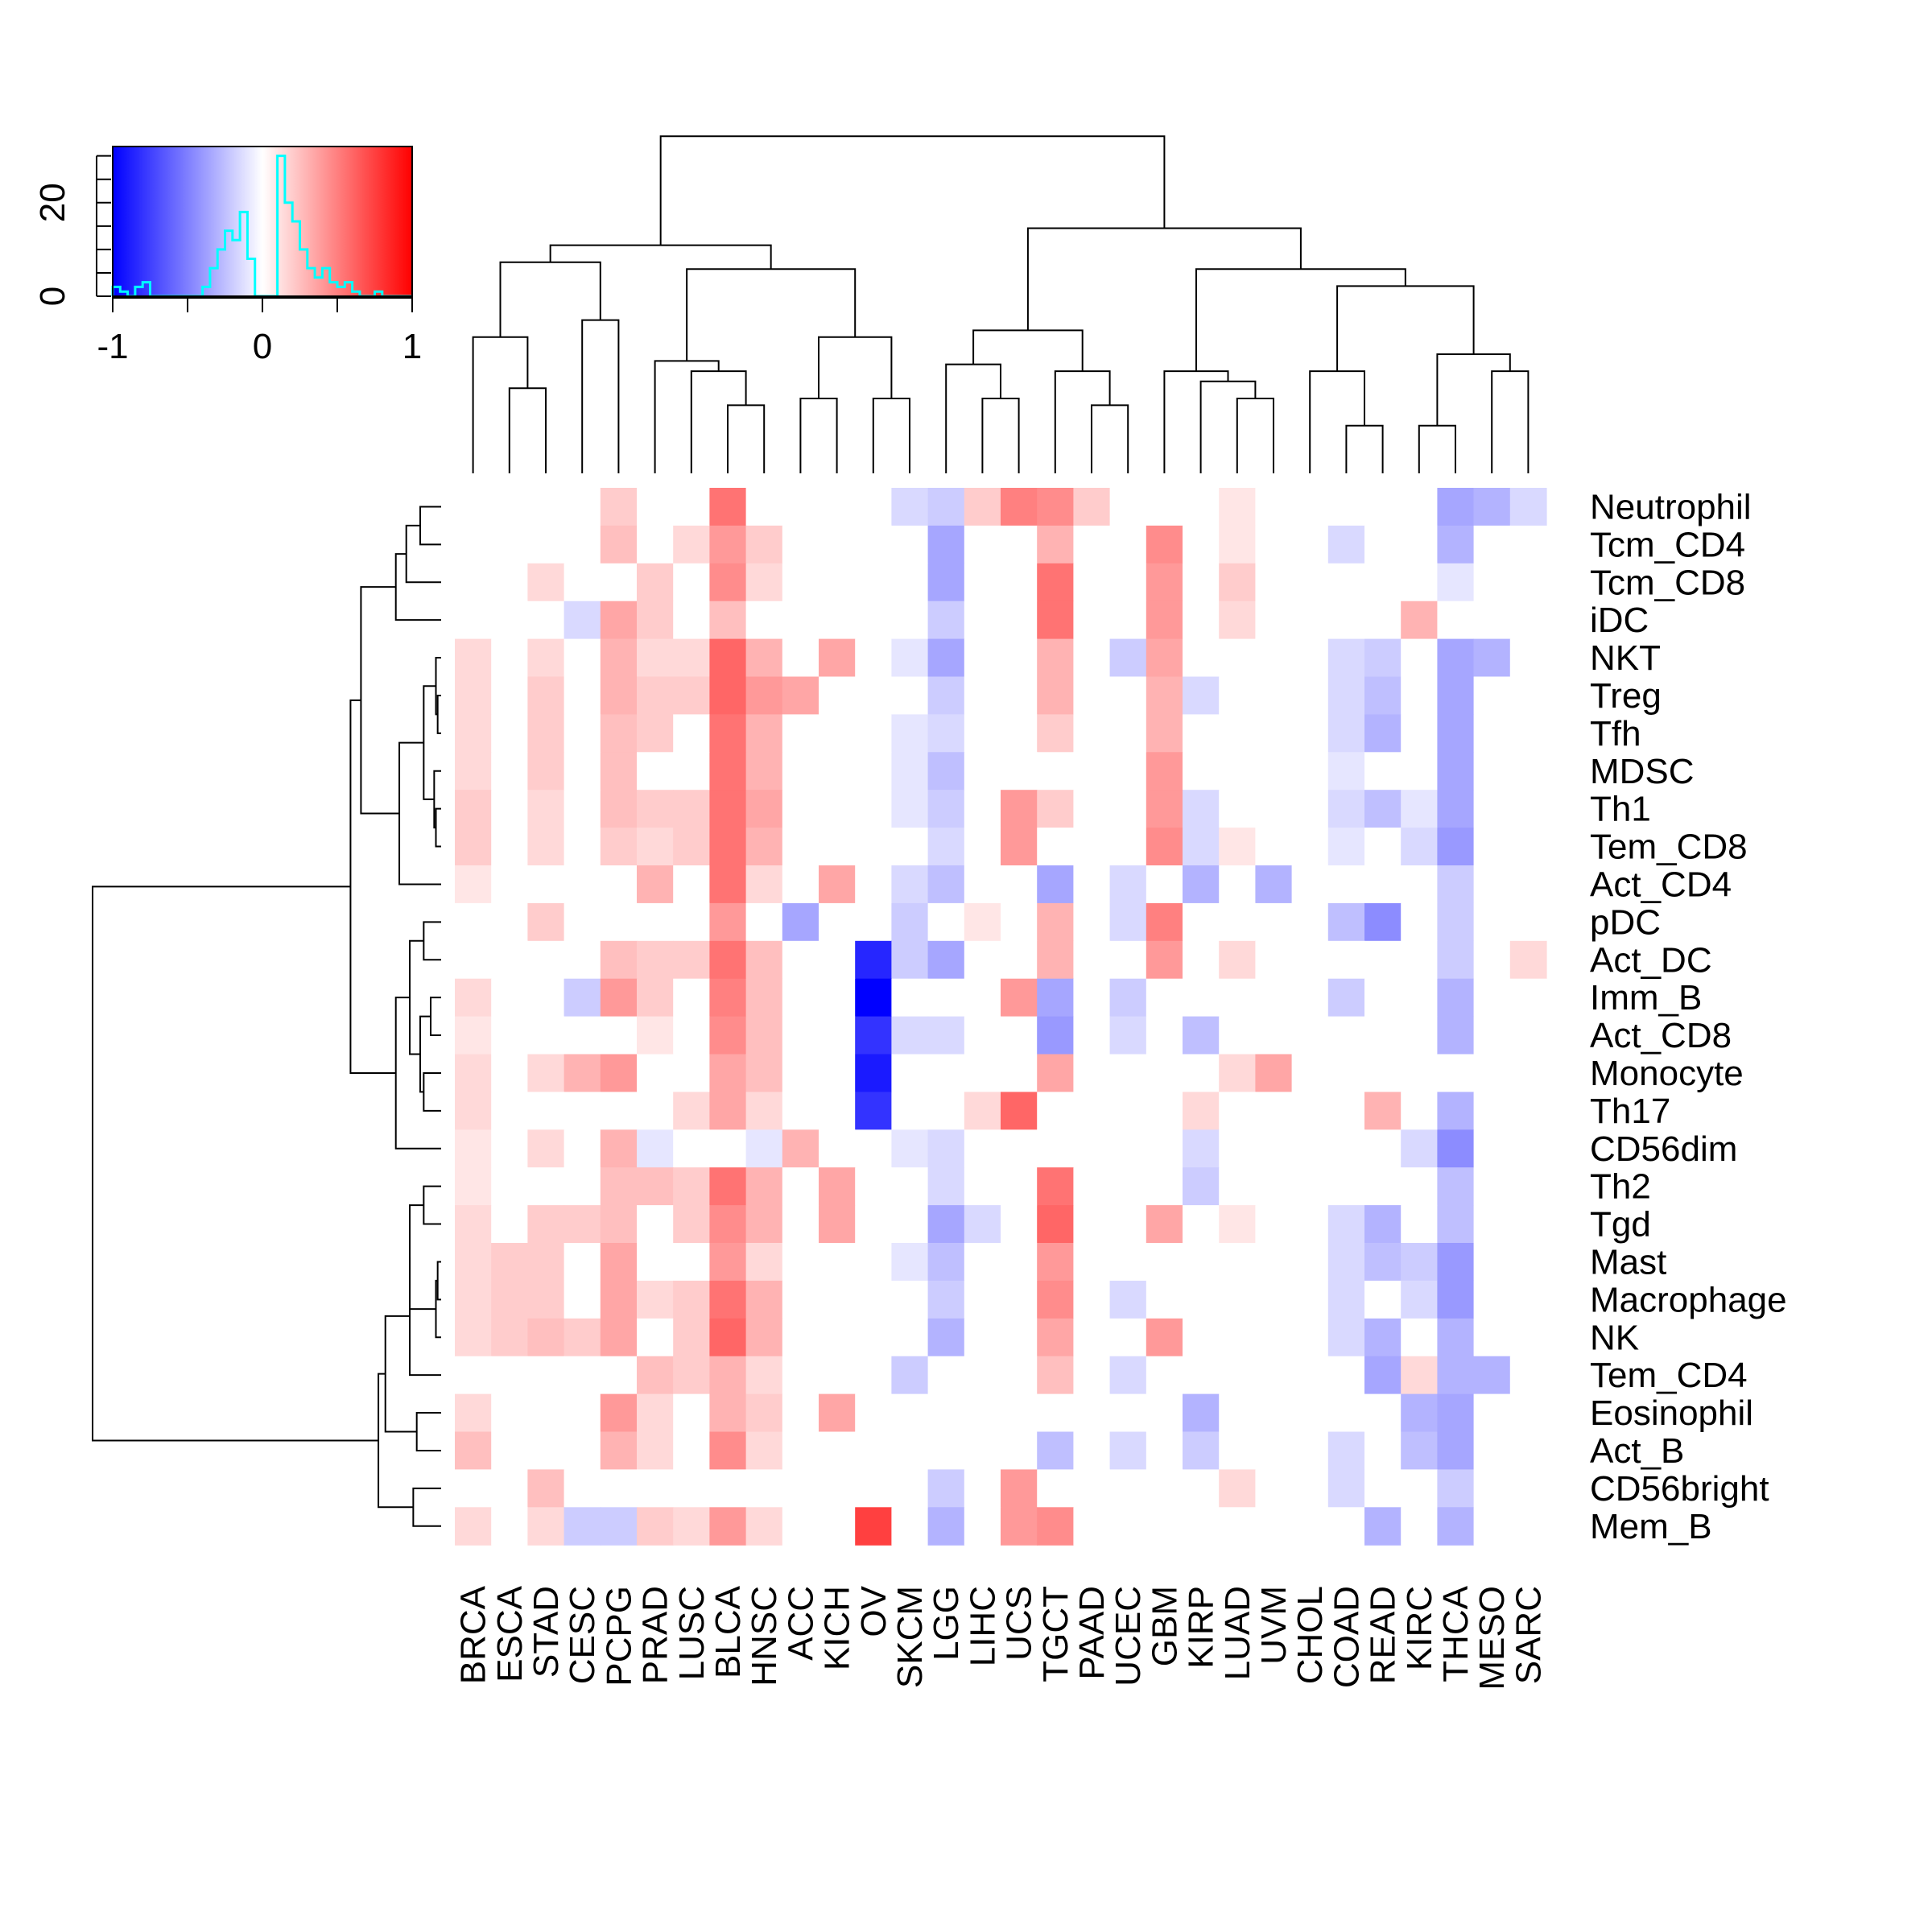 This screenshot has width=1932, height=1932. I want to click on row-label: Mast, so click(1628, 1262).